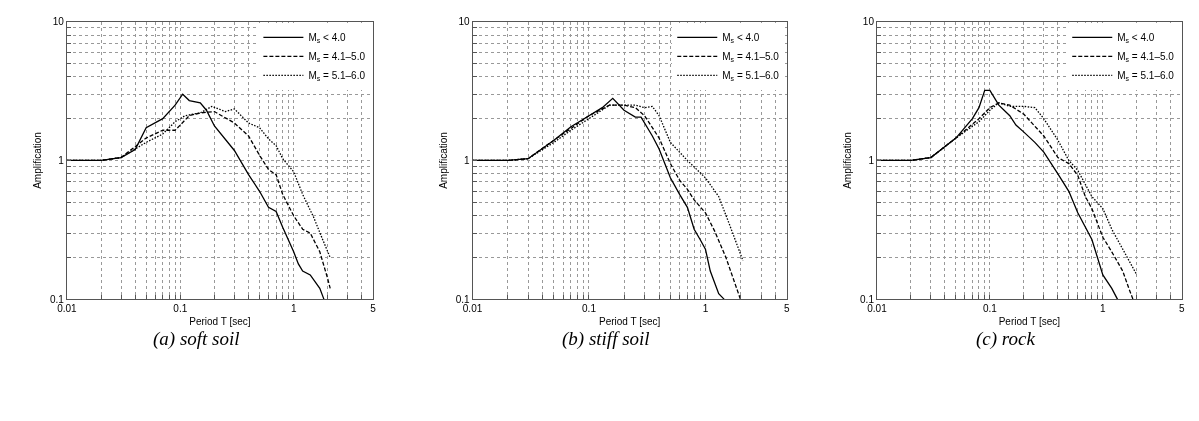  What do you see at coordinates (196, 339) in the screenshot?
I see `text: (a) soft soil` at bounding box center [196, 339].